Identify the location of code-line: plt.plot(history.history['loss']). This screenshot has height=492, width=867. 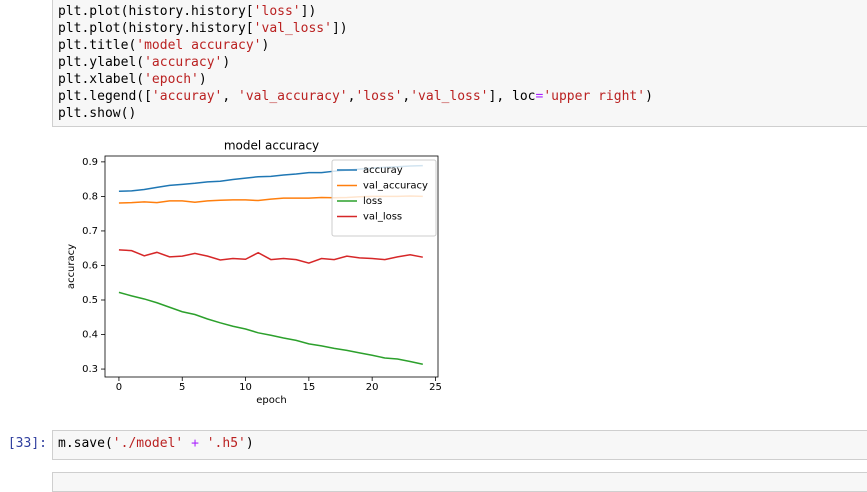
(187, 11).